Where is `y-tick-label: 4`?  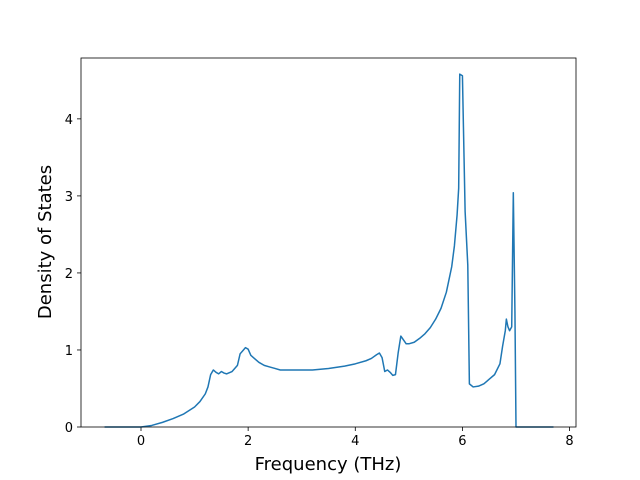
y-tick-label: 4 is located at coordinates (69, 120).